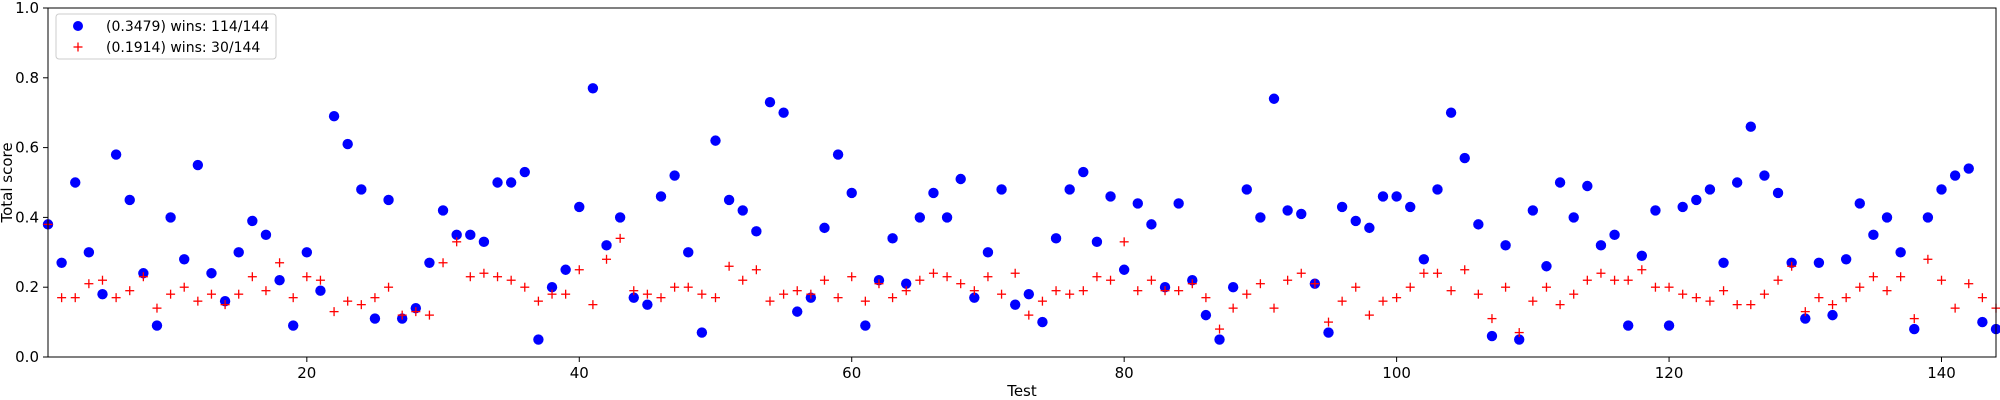 The width and height of the screenshot is (2000, 400). Describe the element at coordinates (78, 26) in the screenshot. I see `legend-marker-circle` at that location.